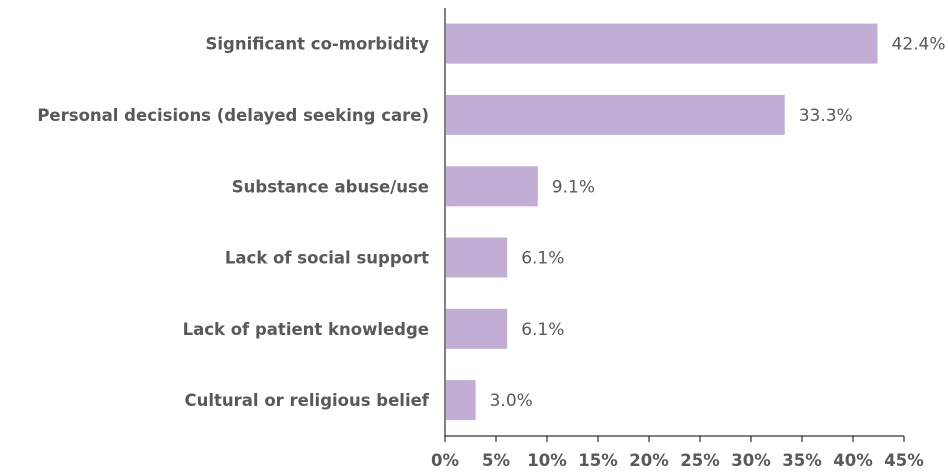  I want to click on x-tick-label: 25%, so click(700, 460).